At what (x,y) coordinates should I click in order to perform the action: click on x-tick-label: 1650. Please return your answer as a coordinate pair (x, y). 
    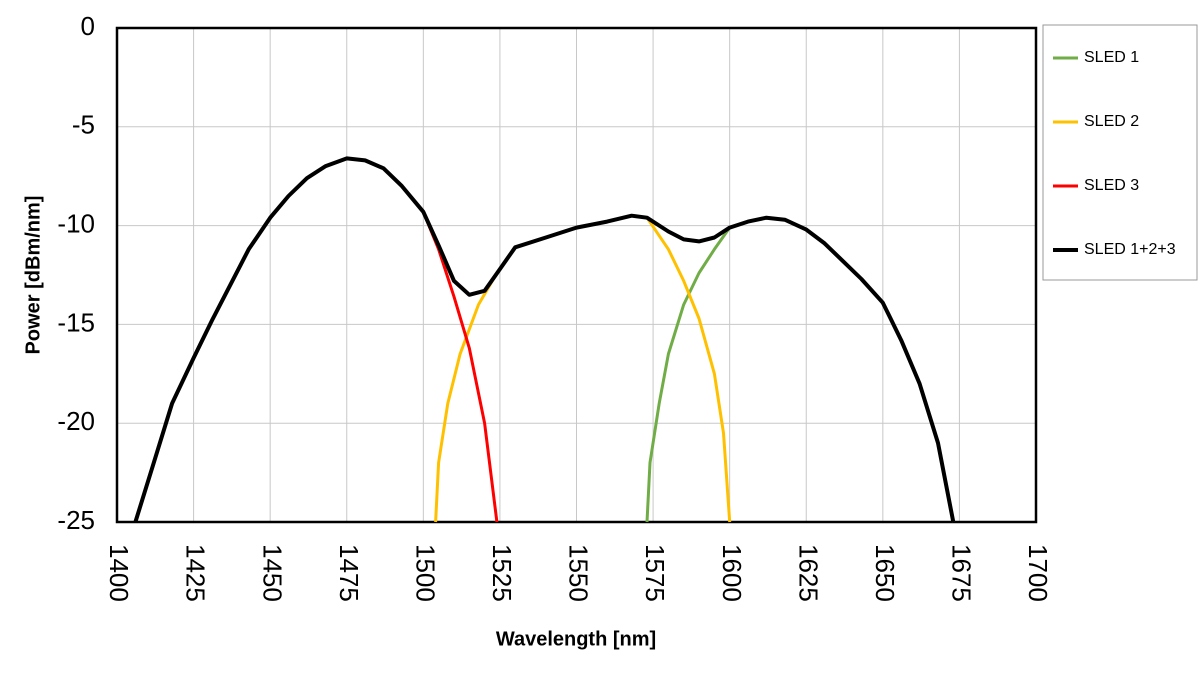
    Looking at the image, I should click on (885, 573).